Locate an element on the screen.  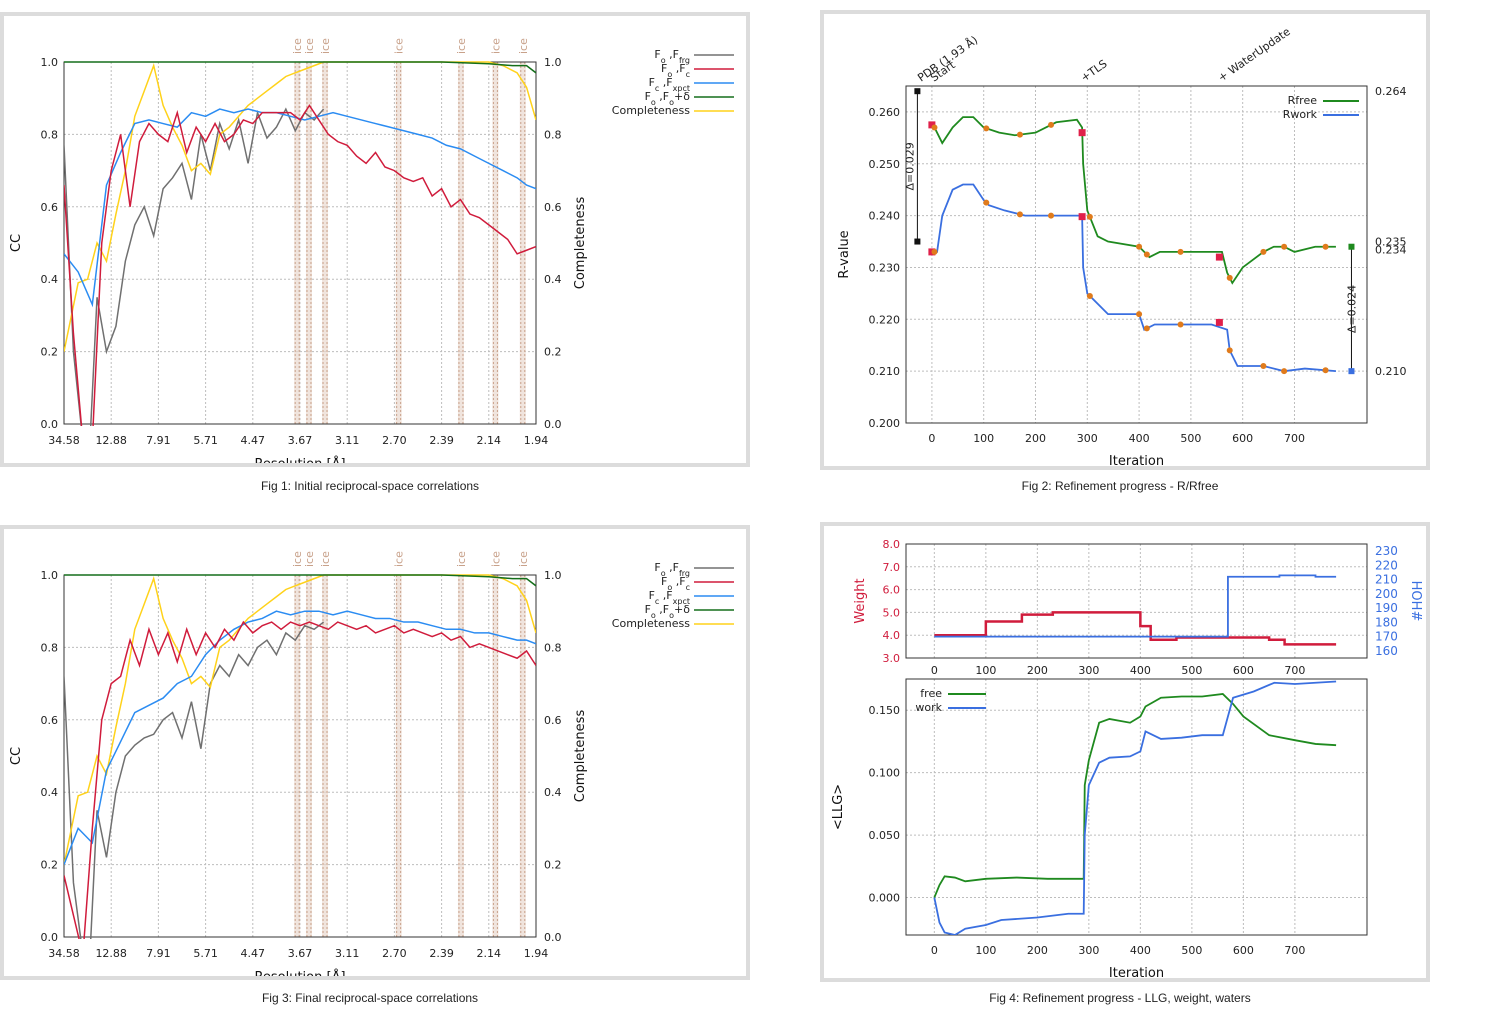
legend-label: Fo ,Ffrg is located at coordinates (672, 569).